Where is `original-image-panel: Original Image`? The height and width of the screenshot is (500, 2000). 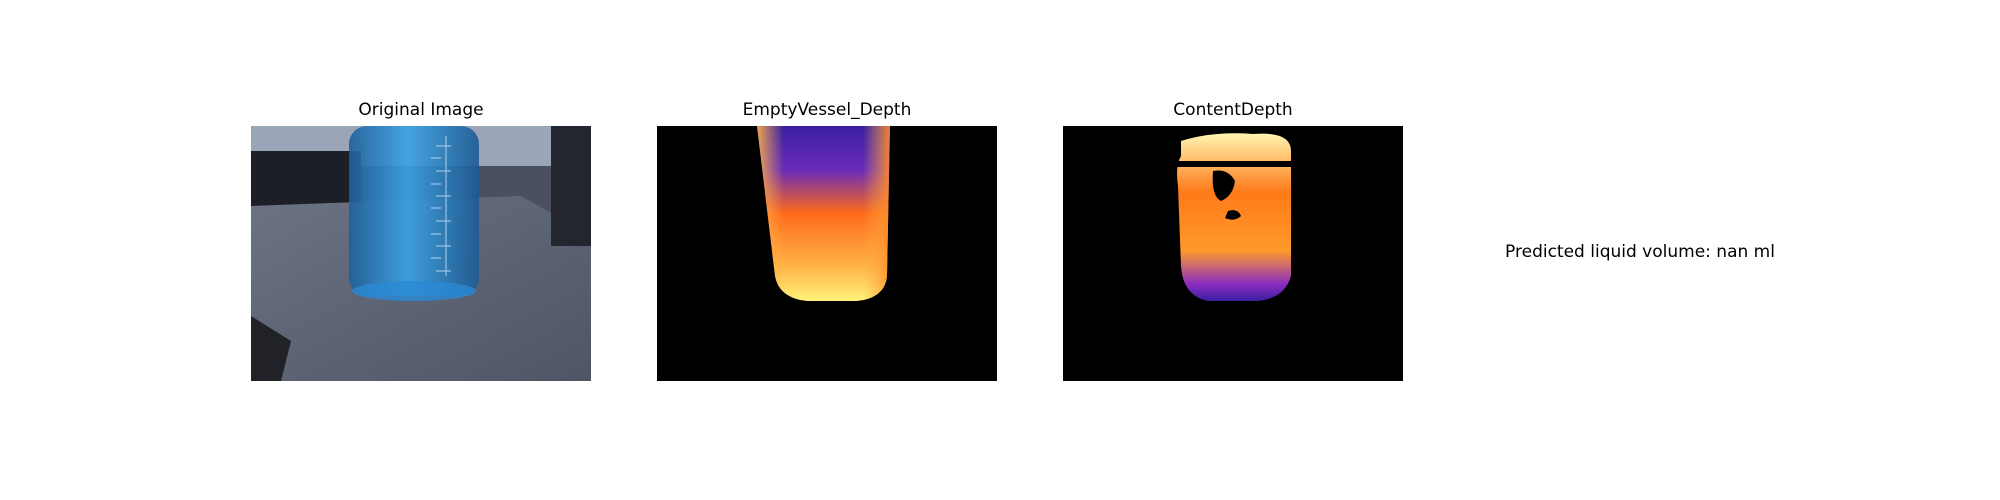 original-image-panel: Original Image is located at coordinates (421, 245).